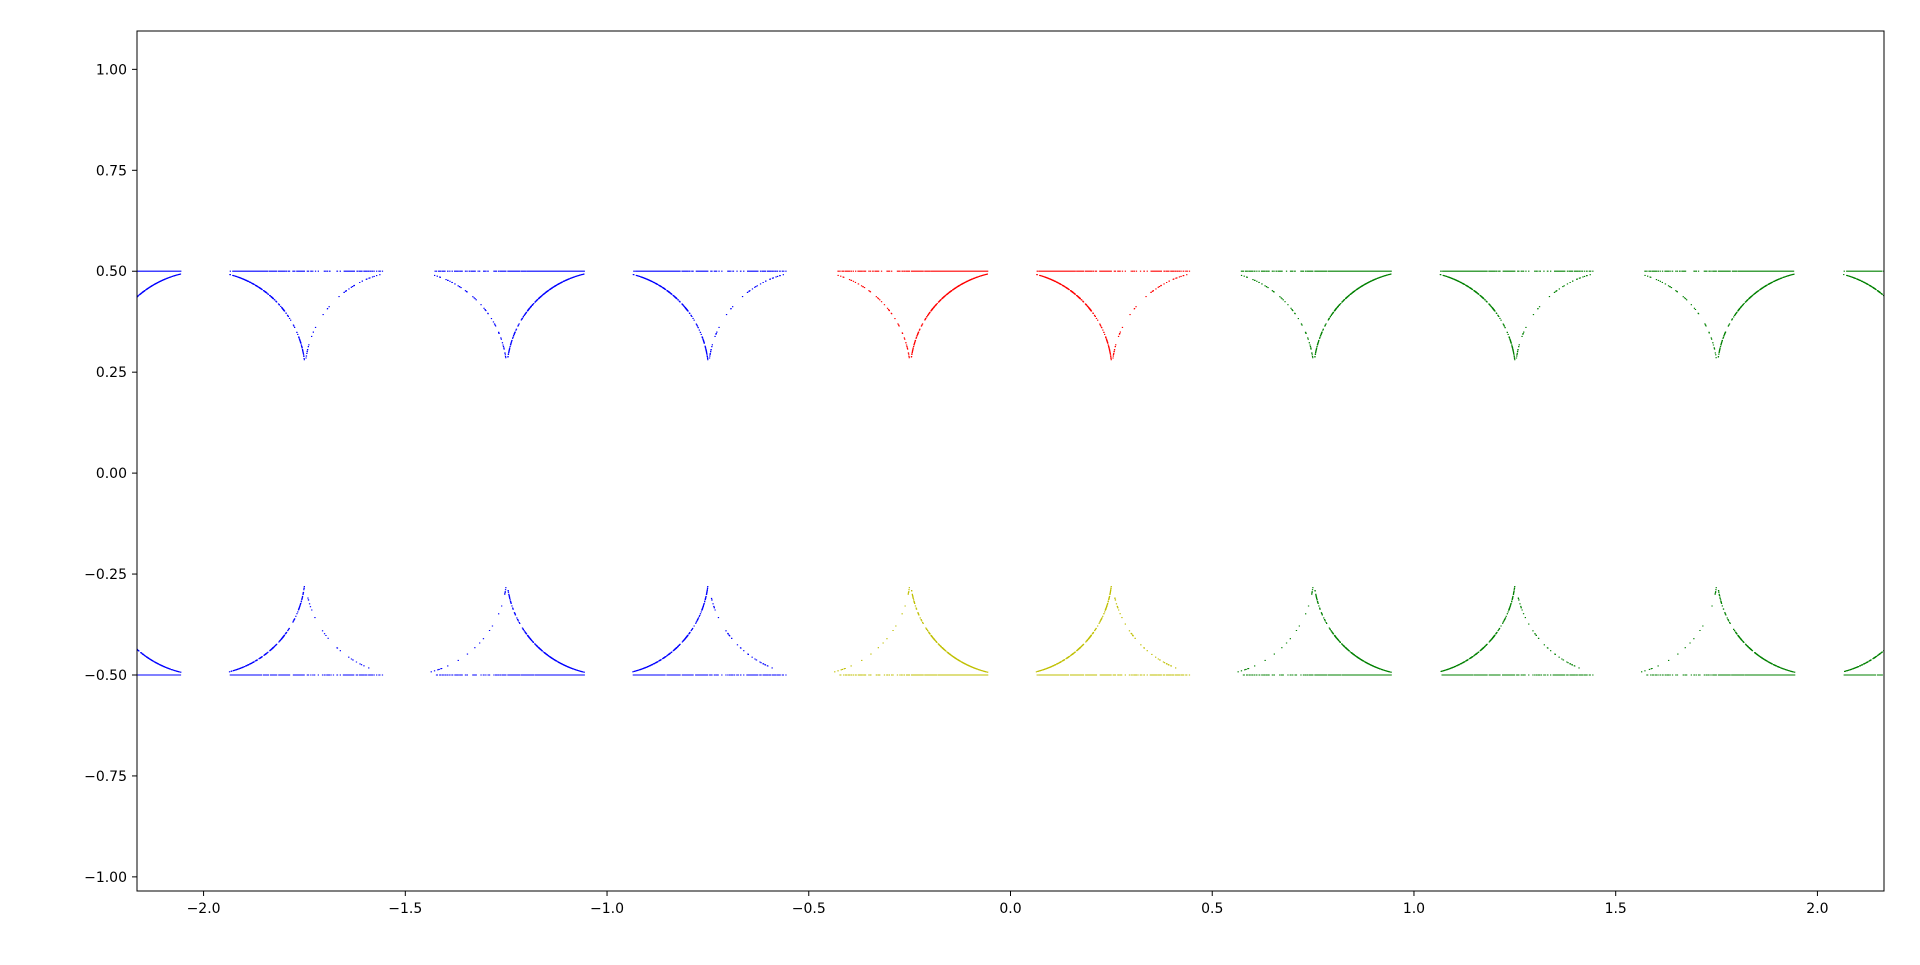  Describe the element at coordinates (111, 373) in the screenshot. I see `y-tick-label: 0.25` at that location.